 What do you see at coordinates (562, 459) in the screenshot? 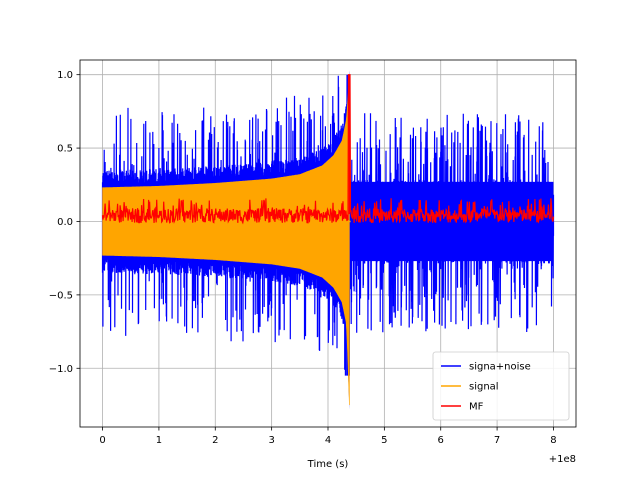
I see `x-axis-offset-label: +1e8` at bounding box center [562, 459].